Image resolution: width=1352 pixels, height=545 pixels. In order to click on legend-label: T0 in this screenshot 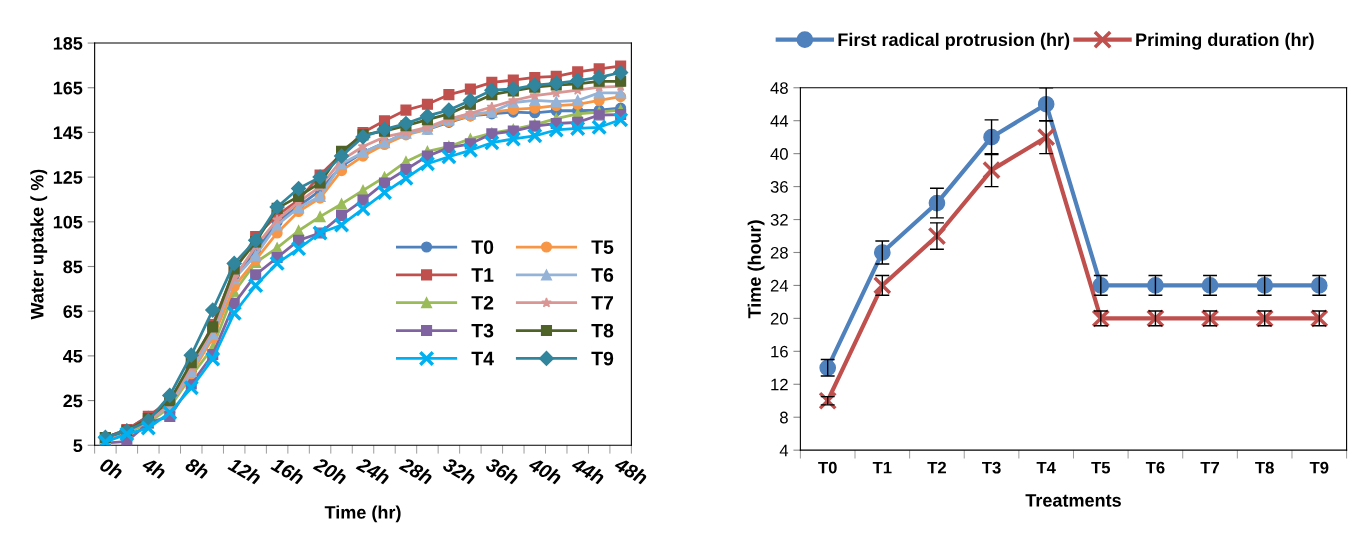, I will do `click(482, 247)`.